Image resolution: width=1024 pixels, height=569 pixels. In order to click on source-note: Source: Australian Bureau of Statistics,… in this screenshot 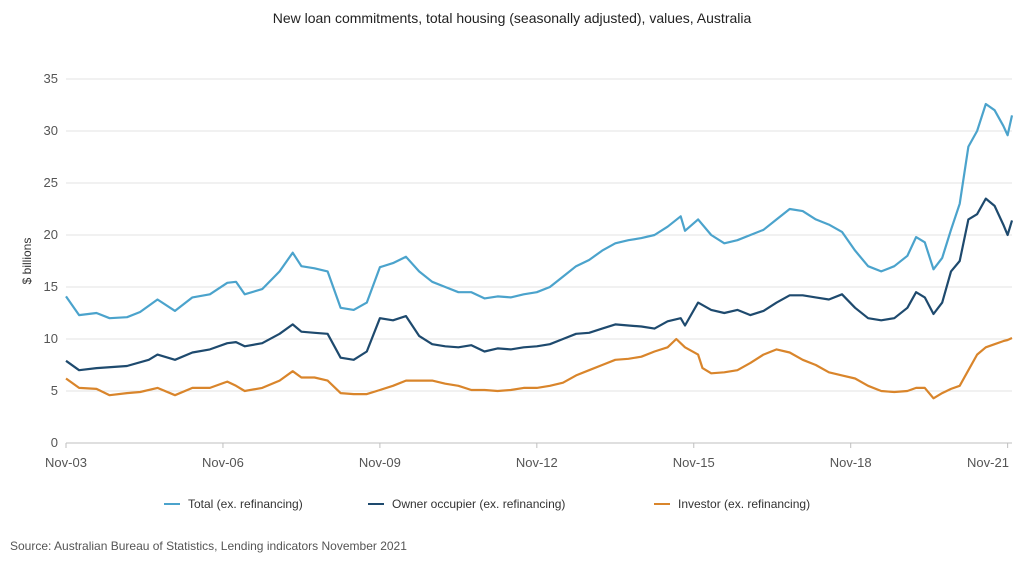, I will do `click(208, 546)`.